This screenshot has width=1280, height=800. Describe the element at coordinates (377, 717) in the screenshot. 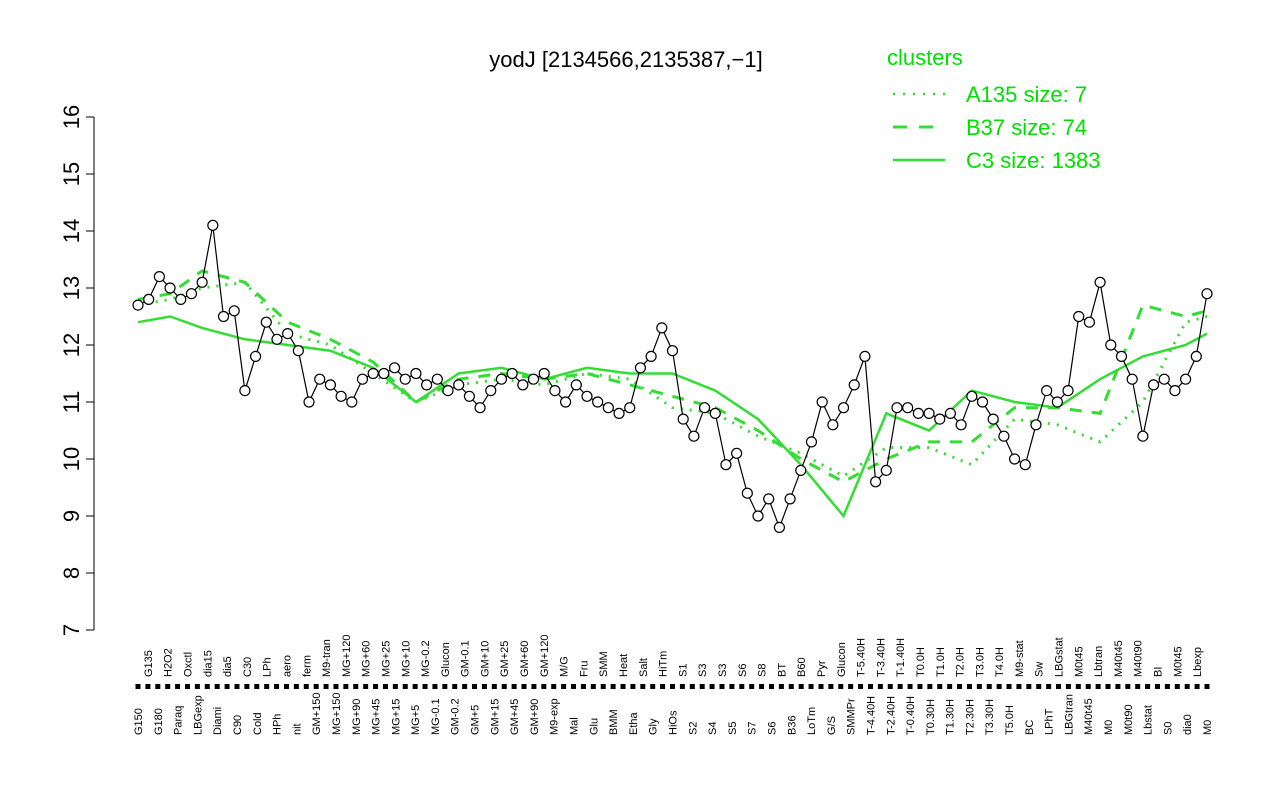

I see `x-tick-label: MG+45` at that location.